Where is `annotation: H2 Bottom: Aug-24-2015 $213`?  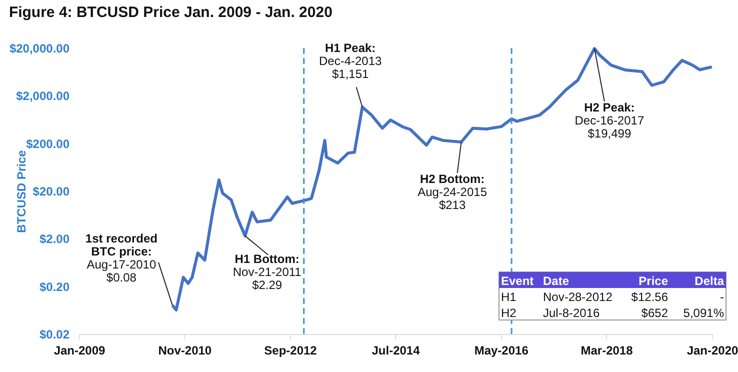 annotation: H2 Bottom: Aug-24-2015 $213 is located at coordinates (453, 192).